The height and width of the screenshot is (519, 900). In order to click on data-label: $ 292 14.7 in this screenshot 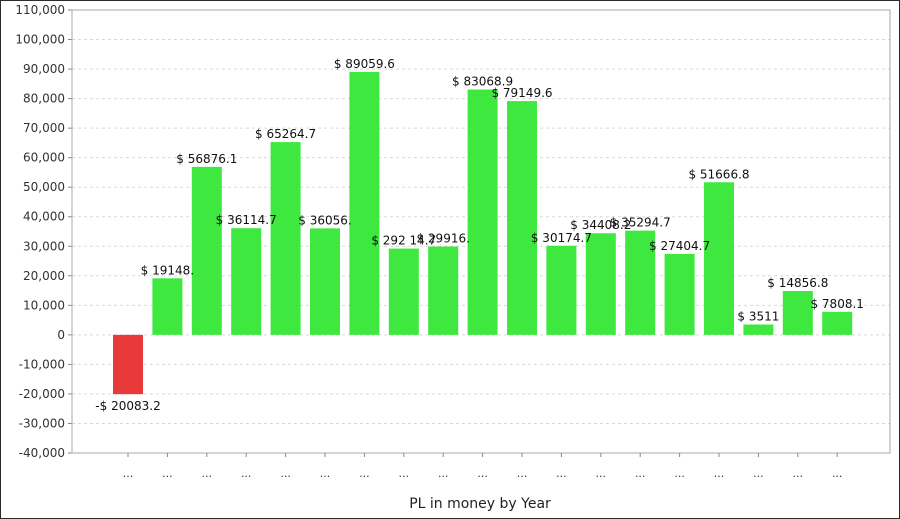, I will do `click(403, 241)`.